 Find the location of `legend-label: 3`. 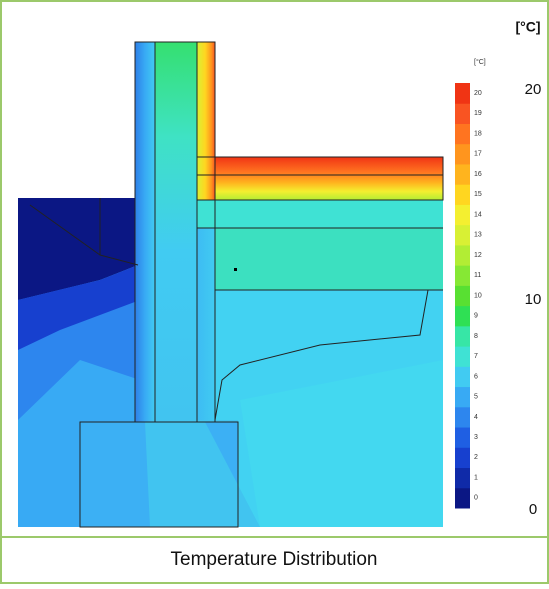

legend-label: 3 is located at coordinates (476, 437).